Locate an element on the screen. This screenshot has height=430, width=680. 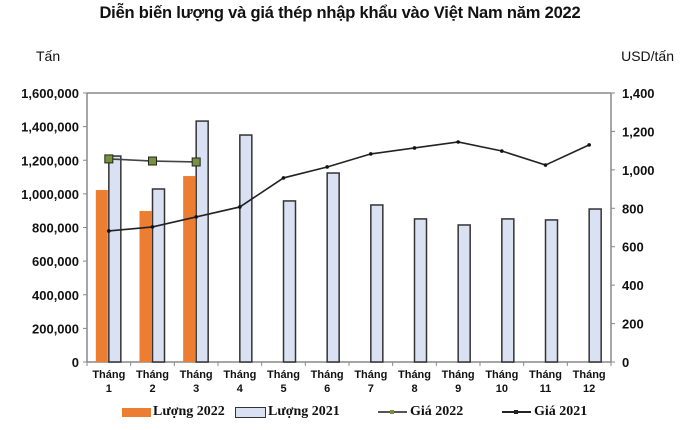
right-tick-label: 1,400 is located at coordinates (638, 93).